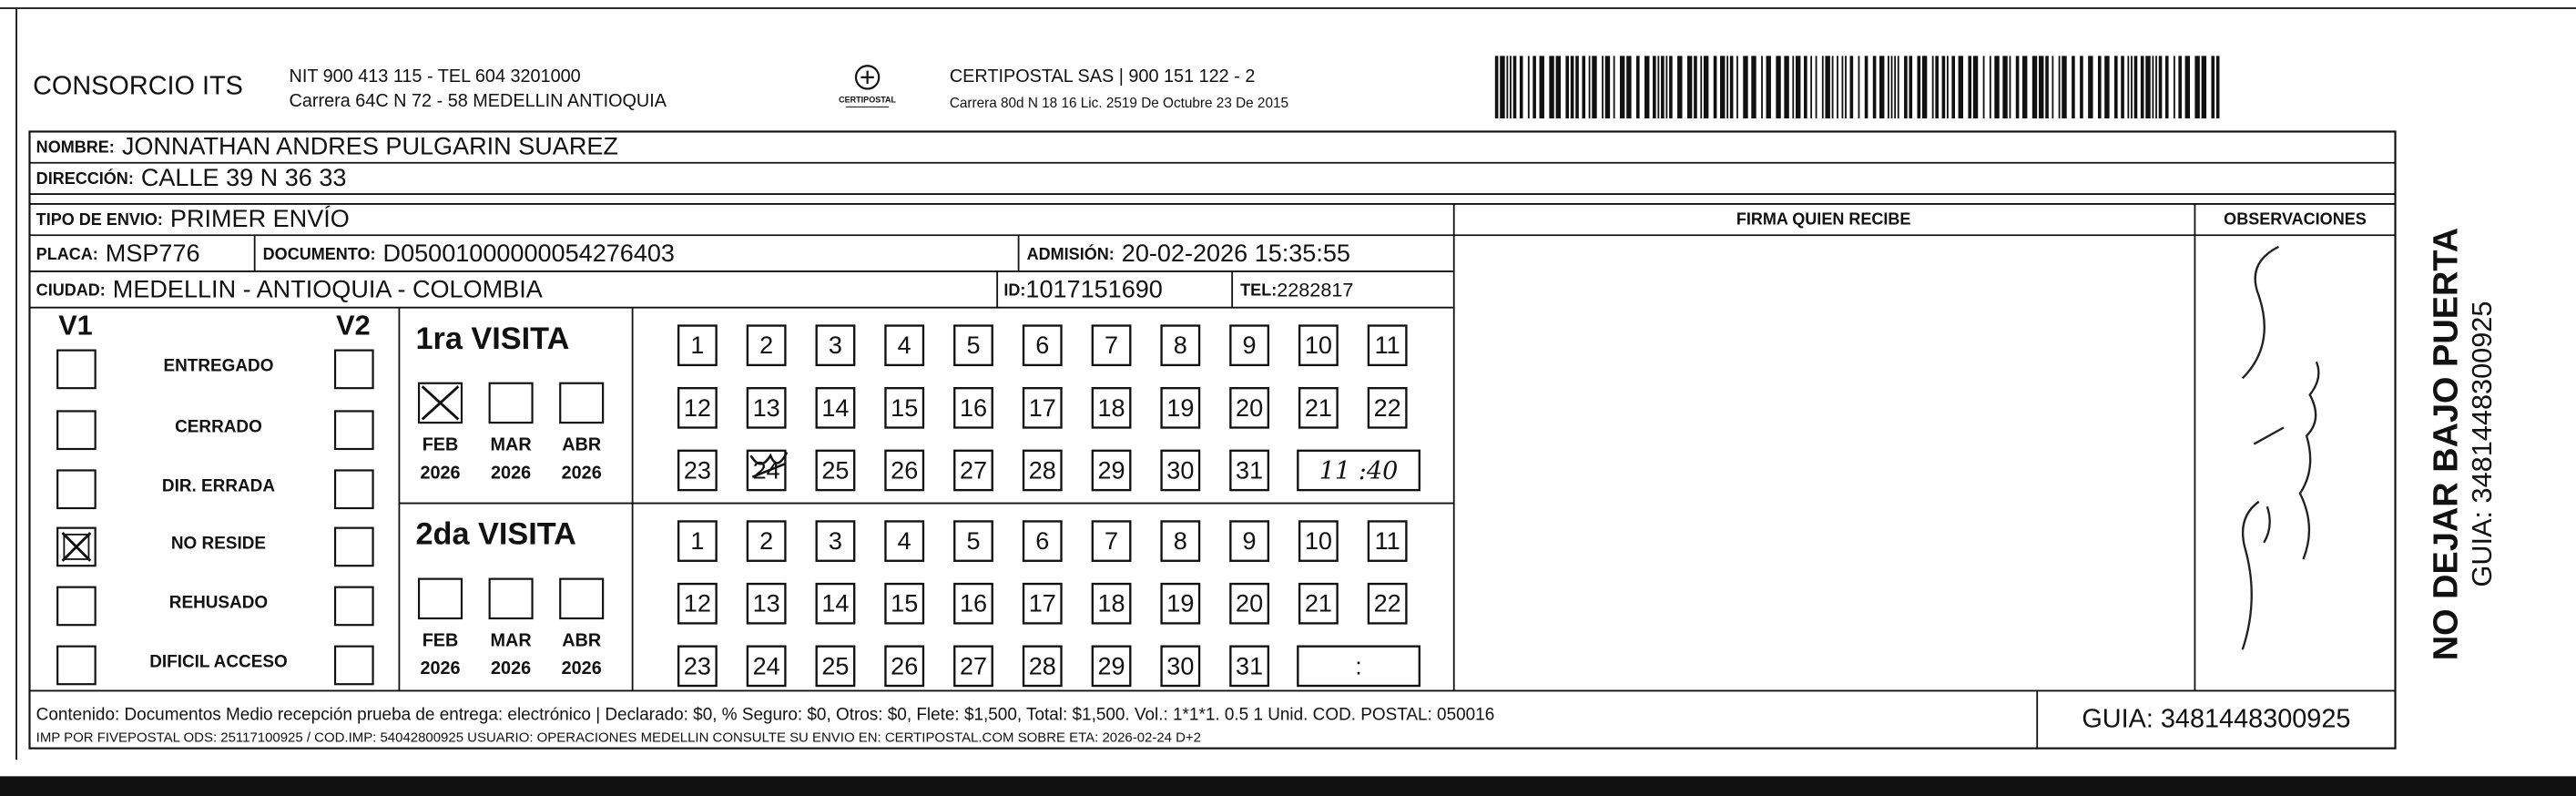 The width and height of the screenshot is (2576, 796). What do you see at coordinates (244, 177) in the screenshot?
I see `field-value: CALLE 39 N 36 33` at bounding box center [244, 177].